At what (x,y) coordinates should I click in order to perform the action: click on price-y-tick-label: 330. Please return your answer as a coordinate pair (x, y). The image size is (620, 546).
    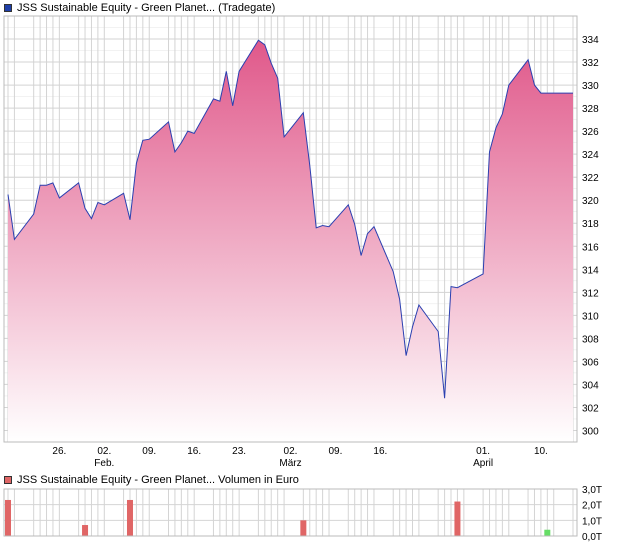
    Looking at the image, I should click on (590, 86).